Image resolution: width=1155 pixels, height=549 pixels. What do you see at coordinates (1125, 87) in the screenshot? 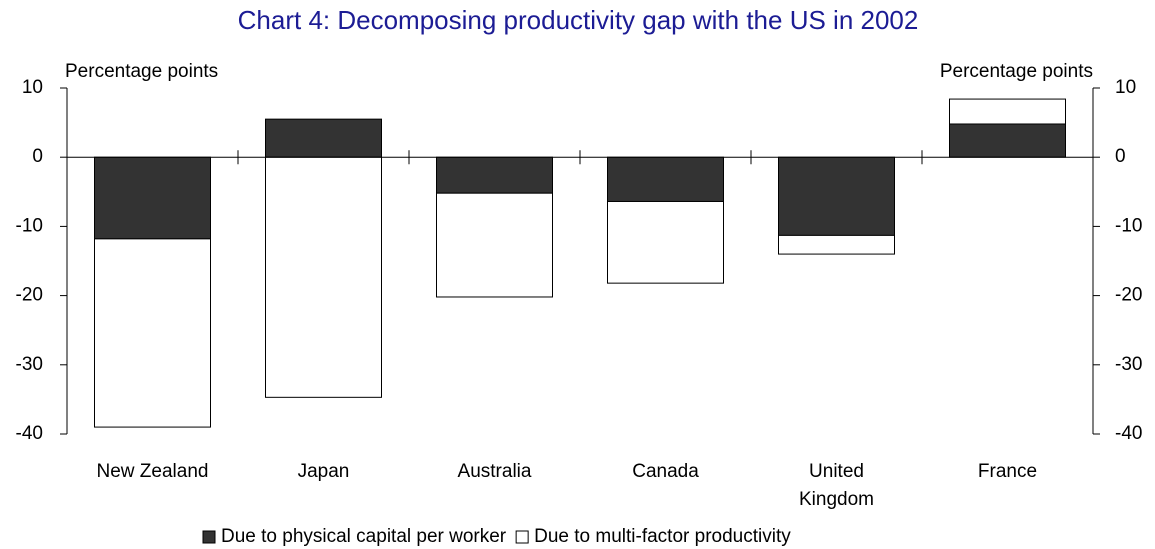
I see `y2-tick-label: 10` at bounding box center [1125, 87].